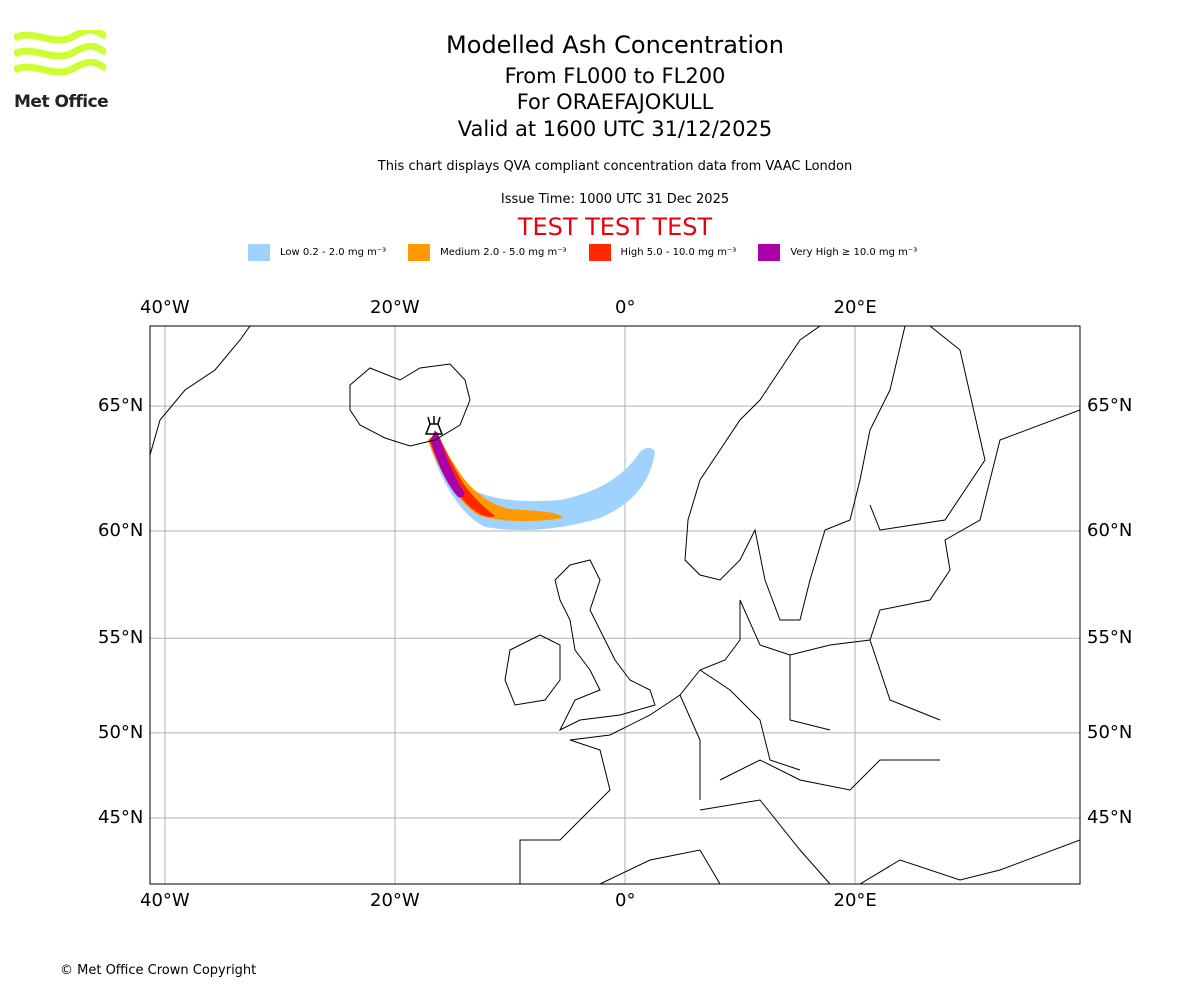 The width and height of the screenshot is (1200, 1000). I want to click on coast-mediterranean, so click(839, 841).